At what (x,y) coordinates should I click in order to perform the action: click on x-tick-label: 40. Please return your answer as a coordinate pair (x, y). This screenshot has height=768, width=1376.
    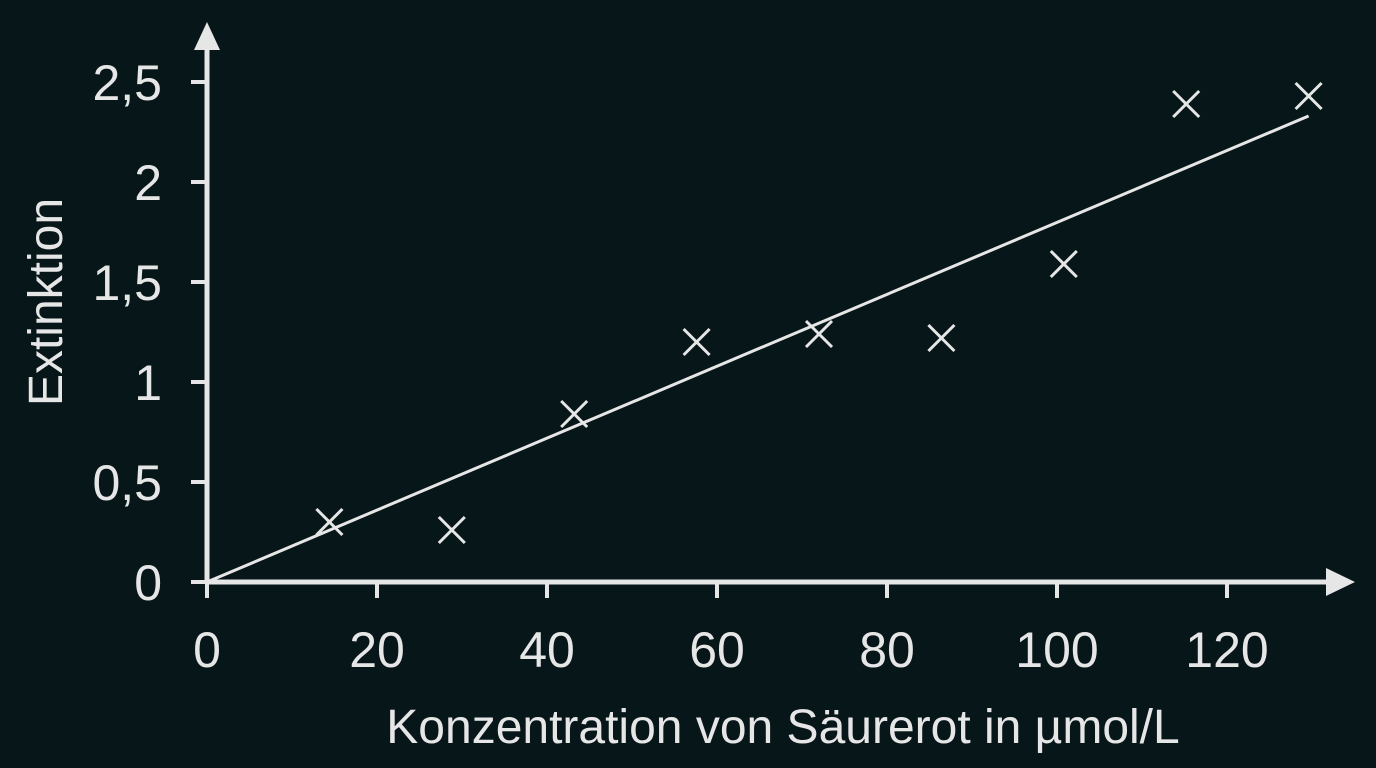
    Looking at the image, I should click on (547, 650).